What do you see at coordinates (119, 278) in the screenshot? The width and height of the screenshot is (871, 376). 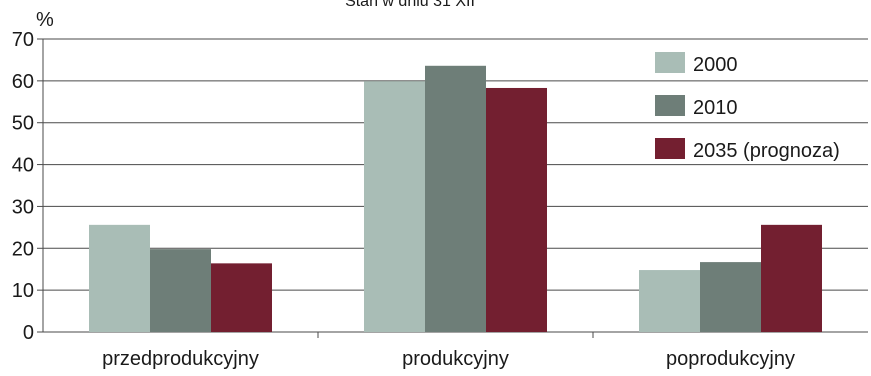 I see `bar-2000-przedprodukcyjny` at bounding box center [119, 278].